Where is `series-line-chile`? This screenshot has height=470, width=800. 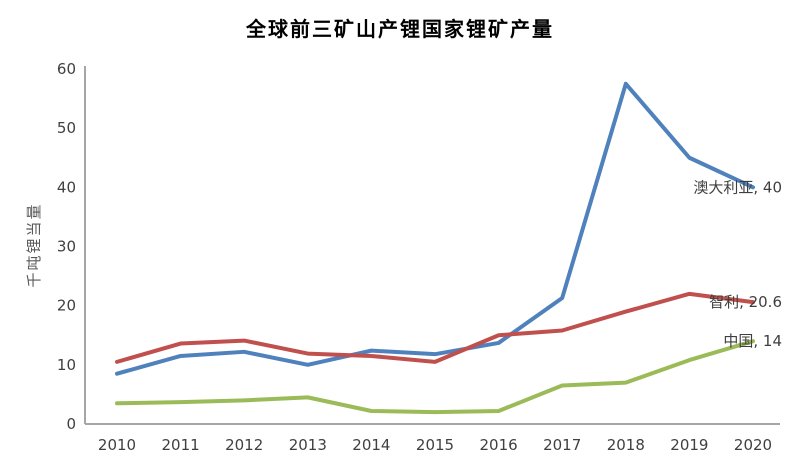 series-line-chile is located at coordinates (435, 327).